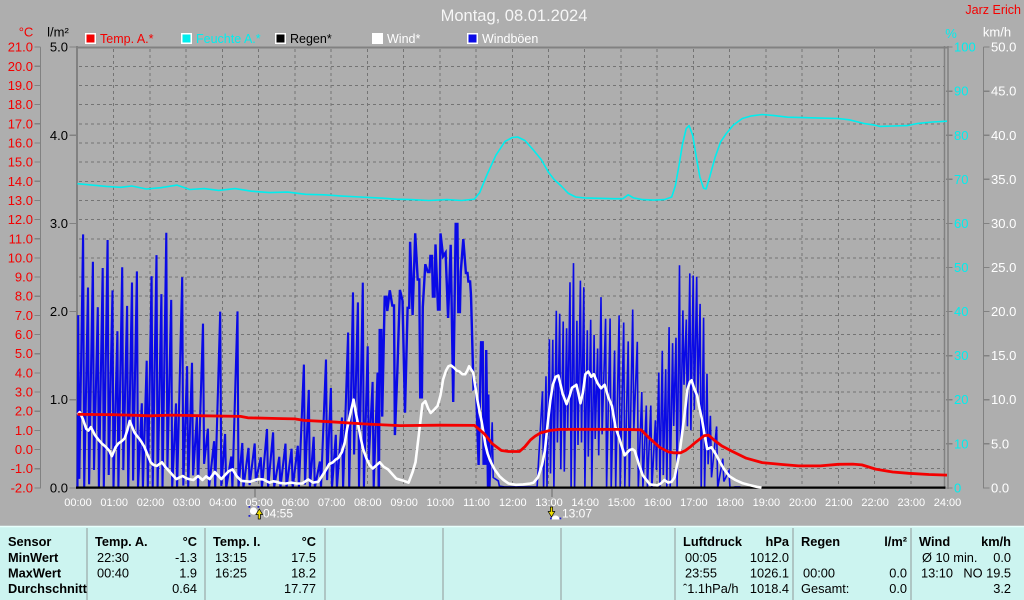 The width and height of the screenshot is (1024, 600). Describe the element at coordinates (1003, 267) in the screenshot. I see `svg-text: 25.0` at that location.